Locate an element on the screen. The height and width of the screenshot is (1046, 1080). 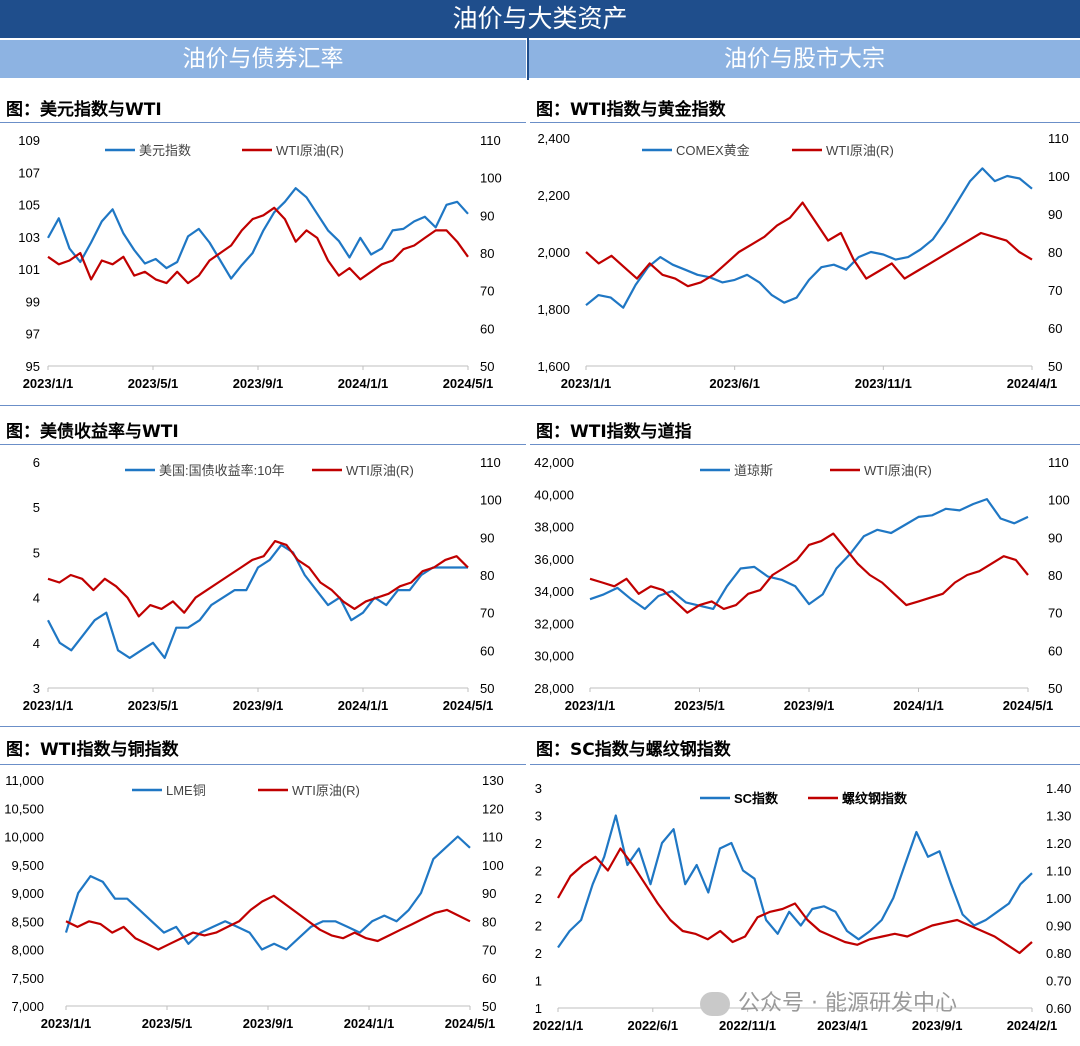
left-axis-tick: 11,000 is located at coordinates (24, 780).